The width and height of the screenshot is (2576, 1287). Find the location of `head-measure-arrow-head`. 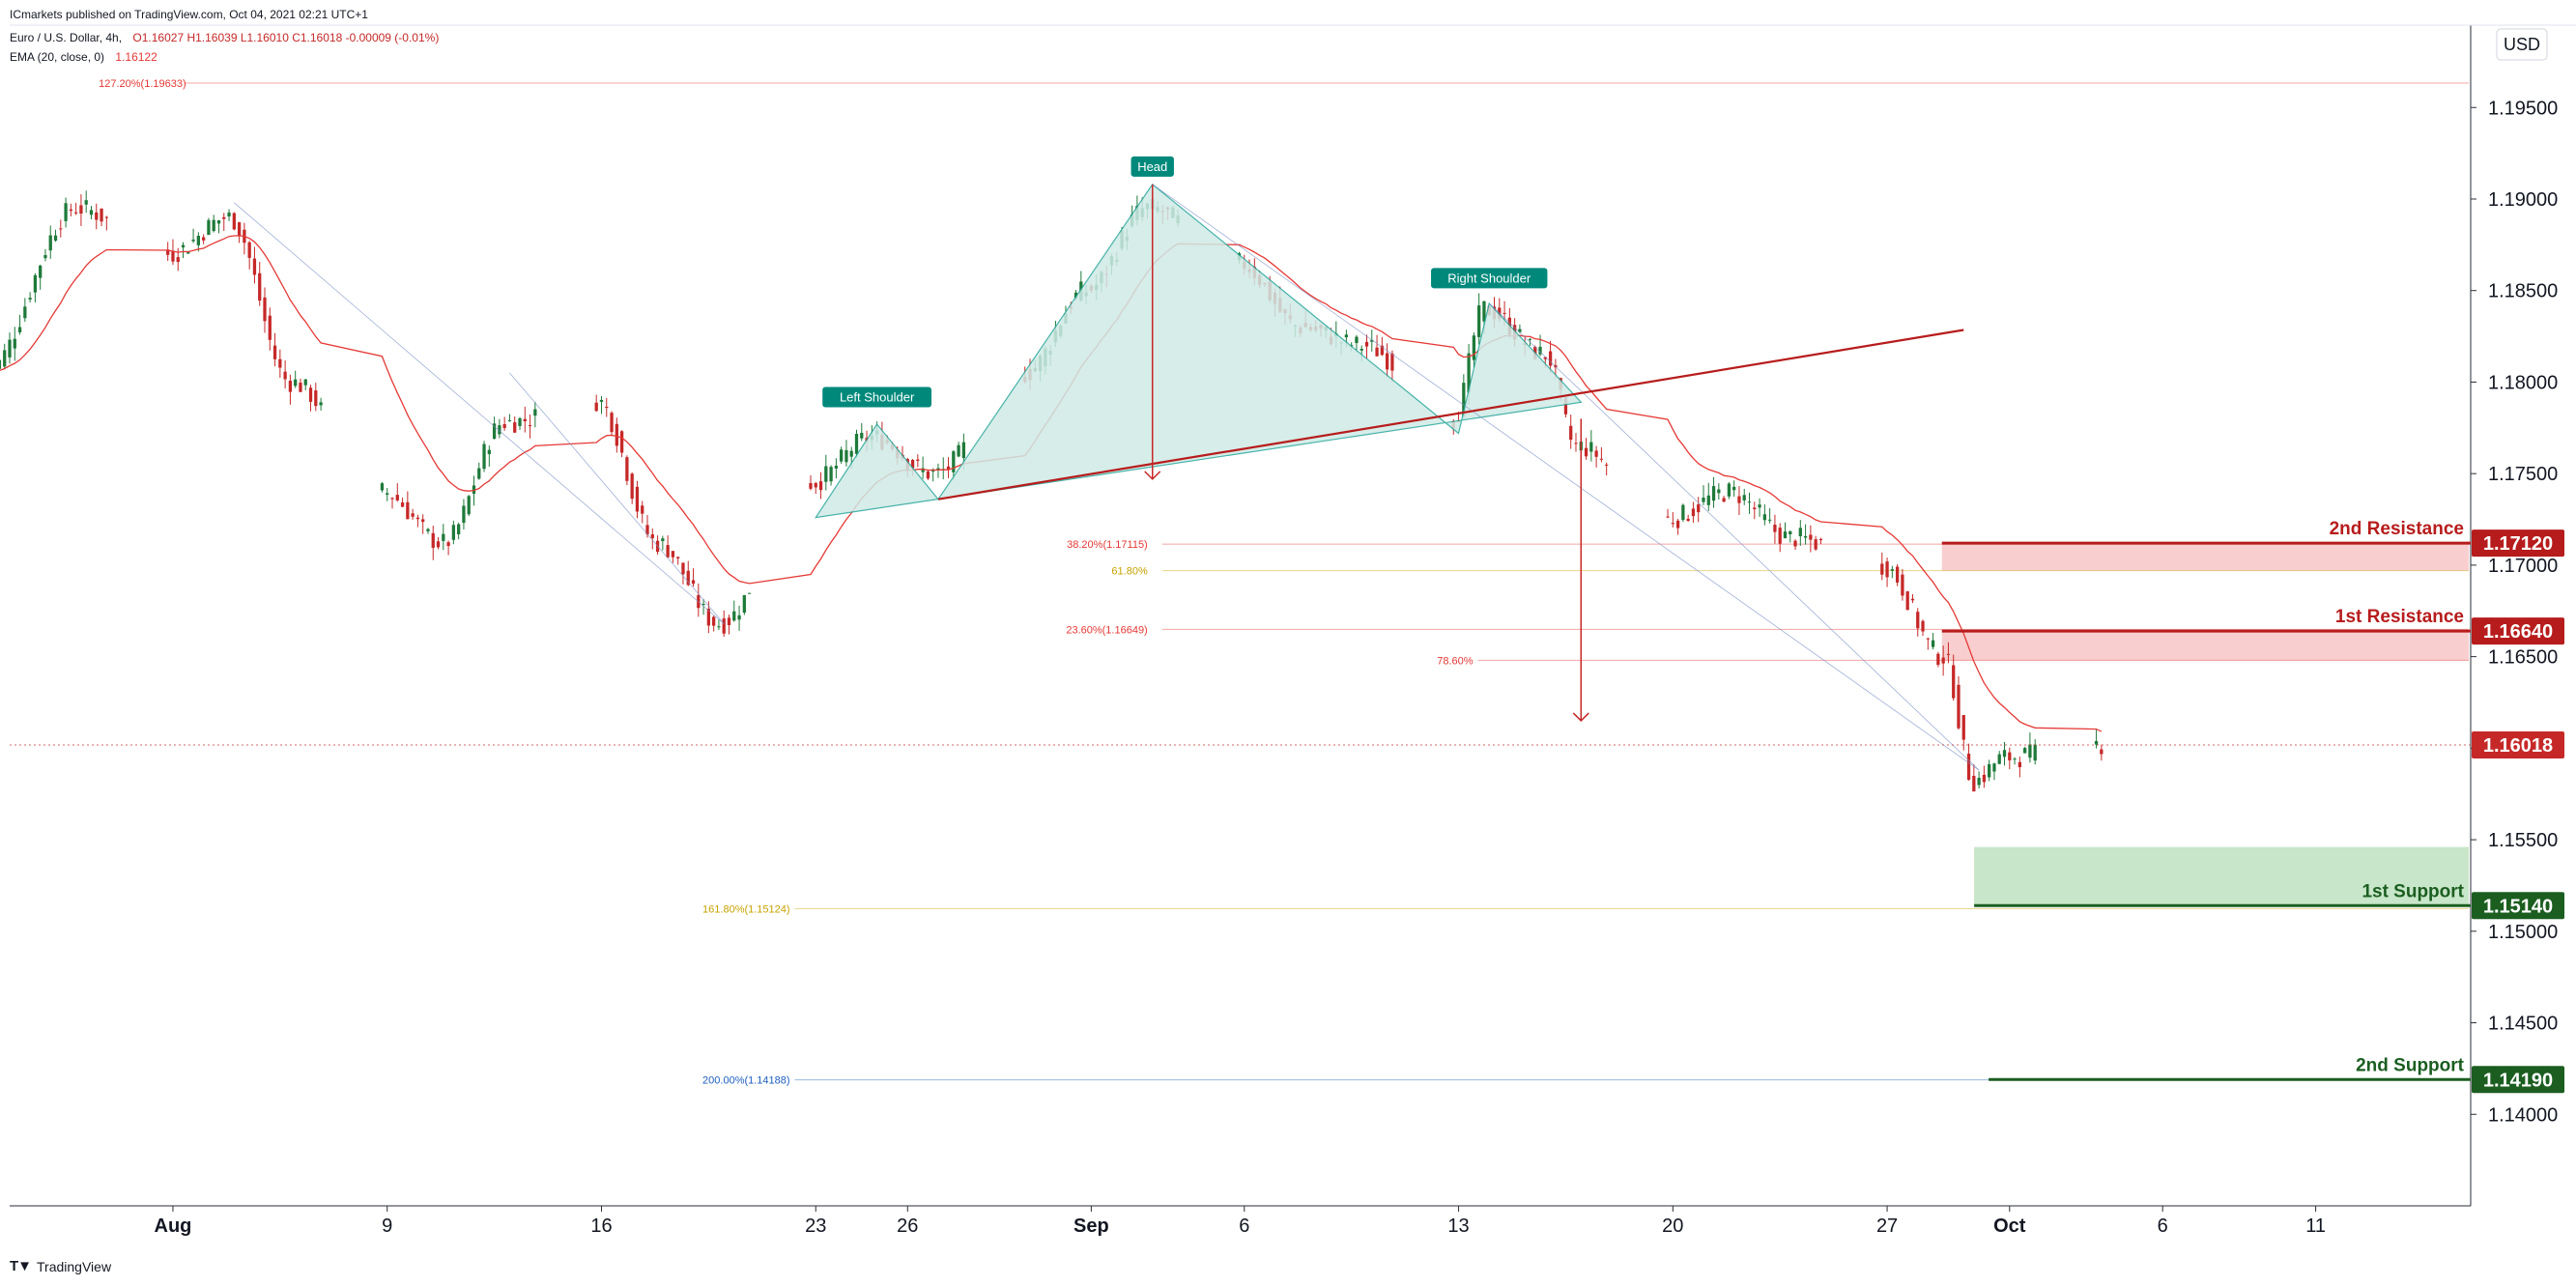

head-measure-arrow-head is located at coordinates (1153, 475).